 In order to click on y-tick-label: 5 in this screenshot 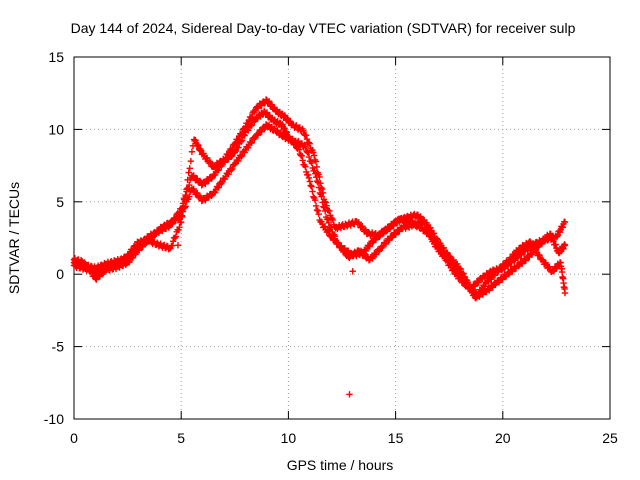, I will do `click(60, 202)`.